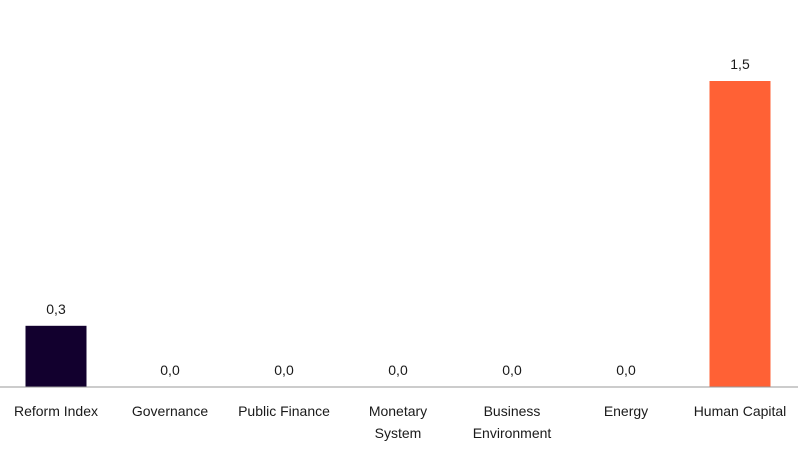 The image size is (802, 458). What do you see at coordinates (740, 64) in the screenshot?
I see `value-label-6: 1,5` at bounding box center [740, 64].